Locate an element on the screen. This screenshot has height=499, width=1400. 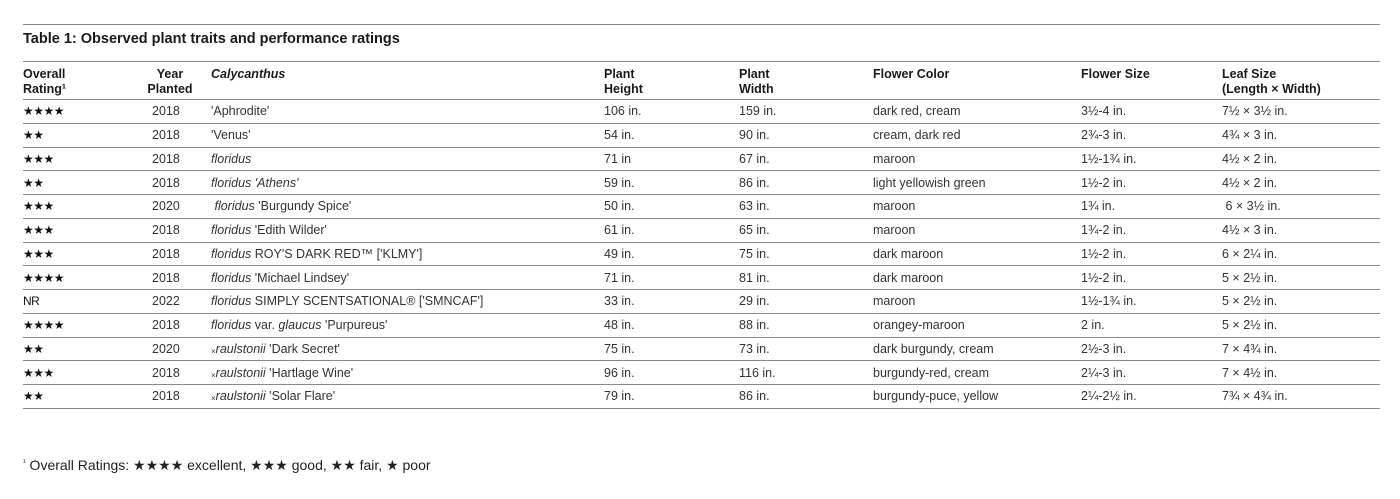
cell-plant-width: 75 in. is located at coordinates (806, 254).